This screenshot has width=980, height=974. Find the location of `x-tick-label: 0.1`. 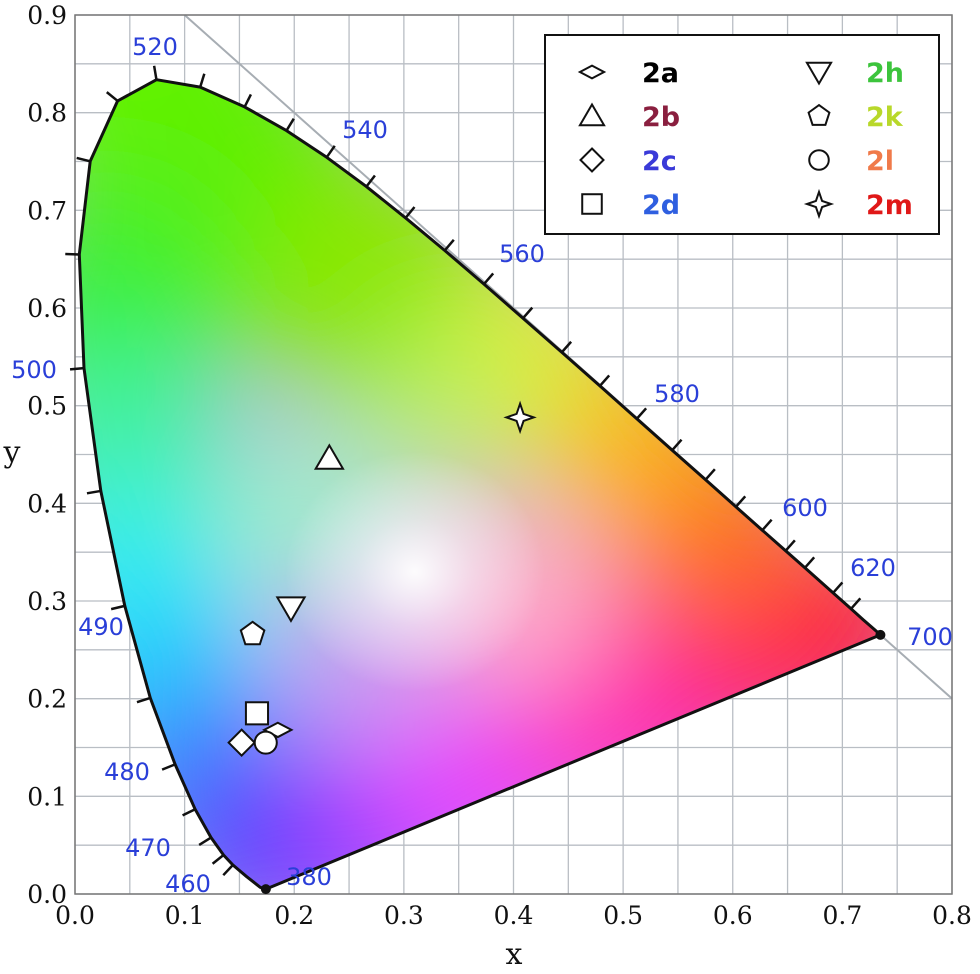

x-tick-label: 0.1 is located at coordinates (185, 915).